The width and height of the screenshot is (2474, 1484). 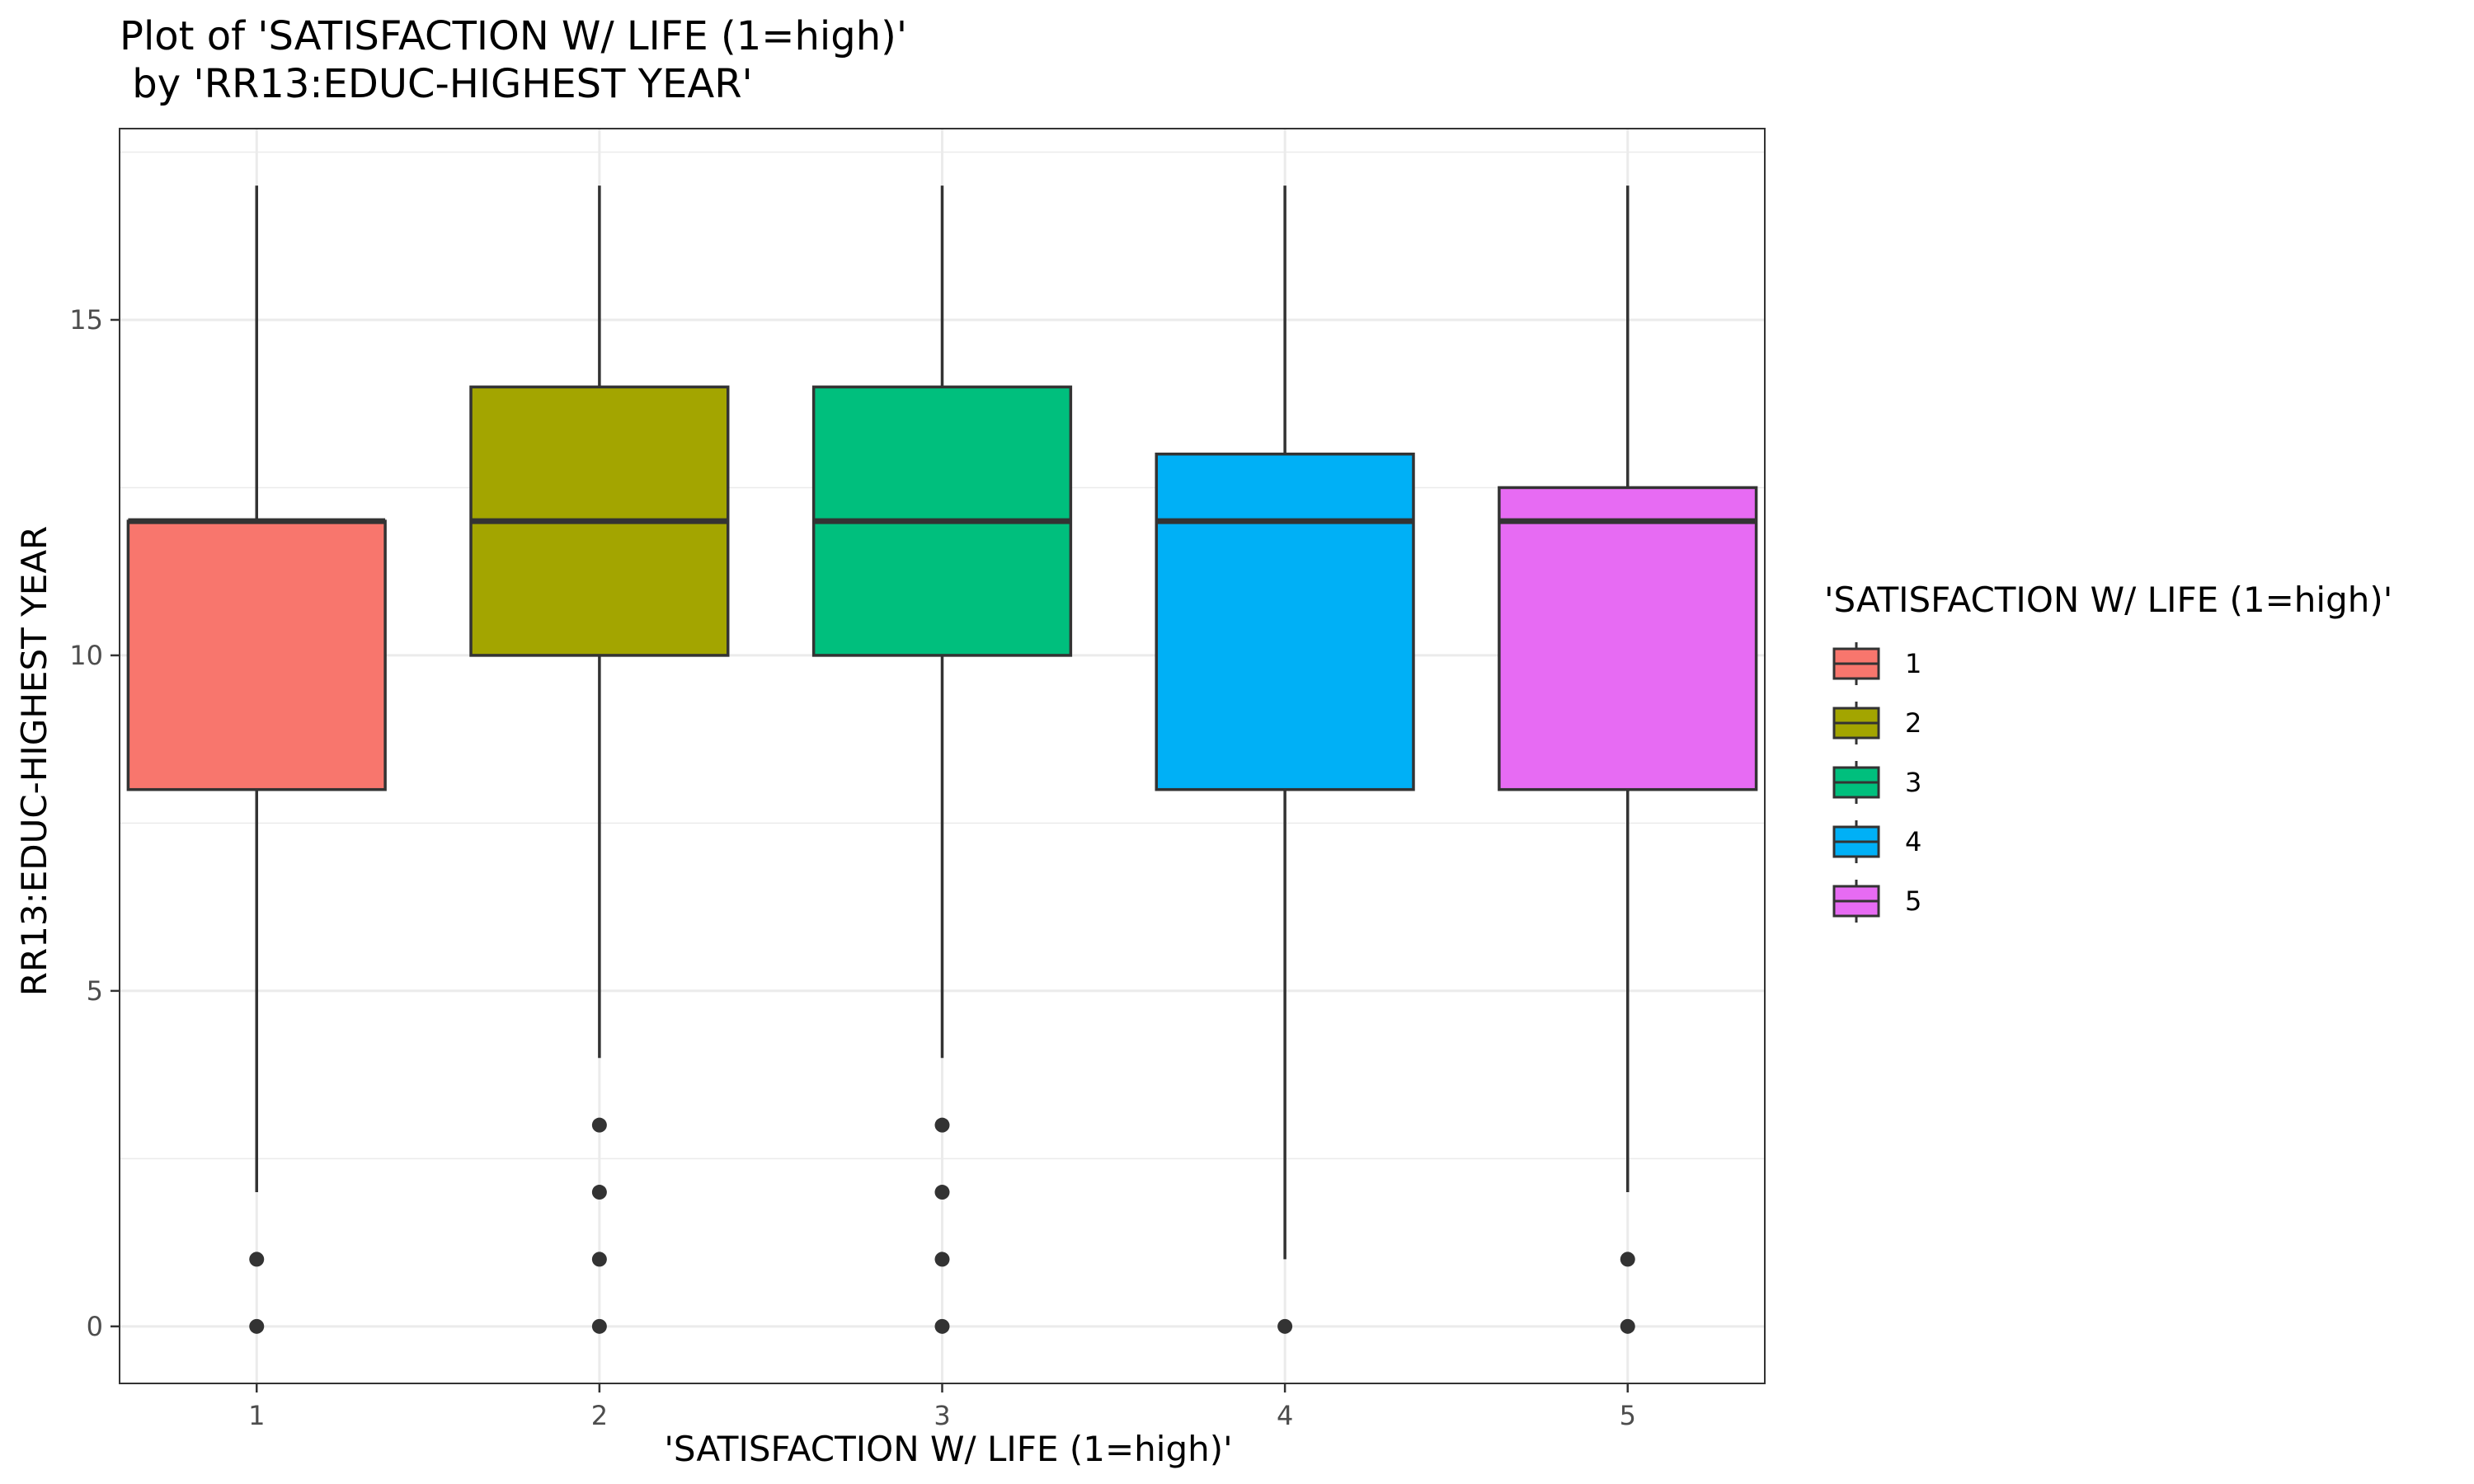 What do you see at coordinates (1913, 782) in the screenshot?
I see `legend-label: 3` at bounding box center [1913, 782].